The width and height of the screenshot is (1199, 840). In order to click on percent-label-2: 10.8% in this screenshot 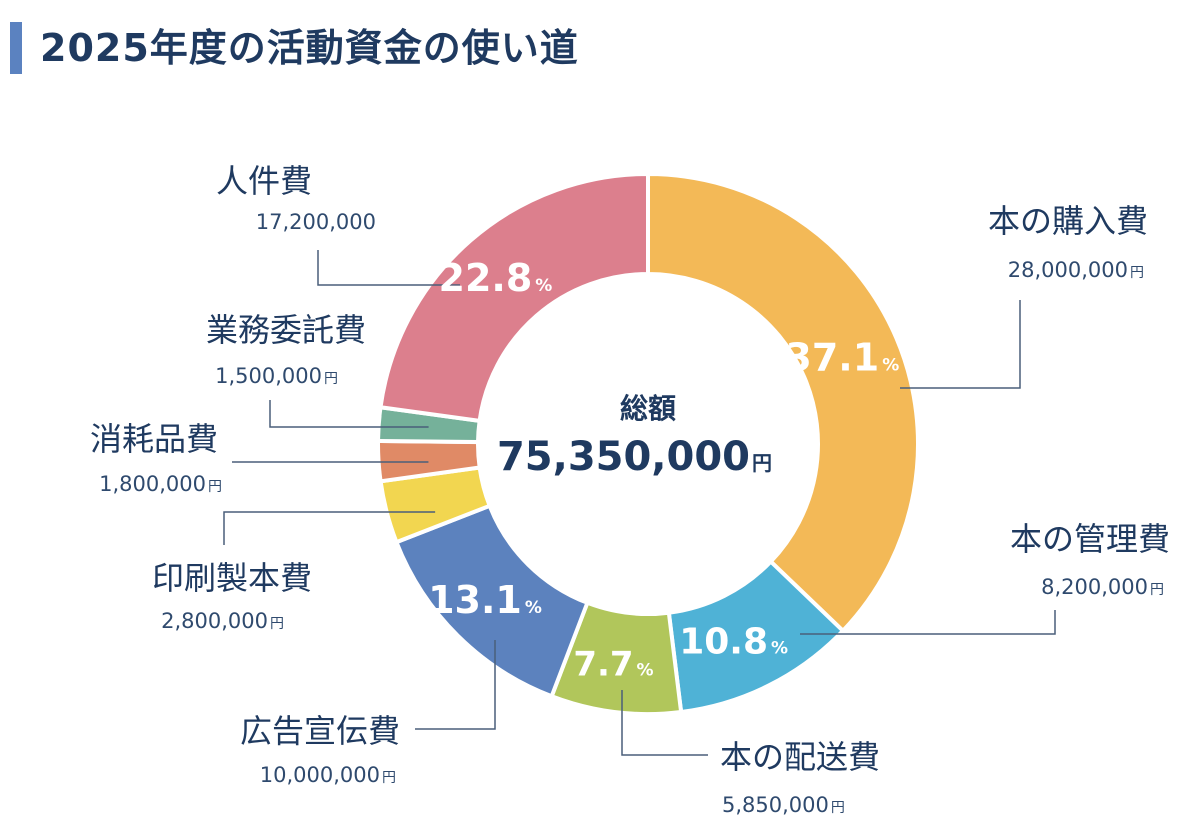, I will do `click(733, 642)`.